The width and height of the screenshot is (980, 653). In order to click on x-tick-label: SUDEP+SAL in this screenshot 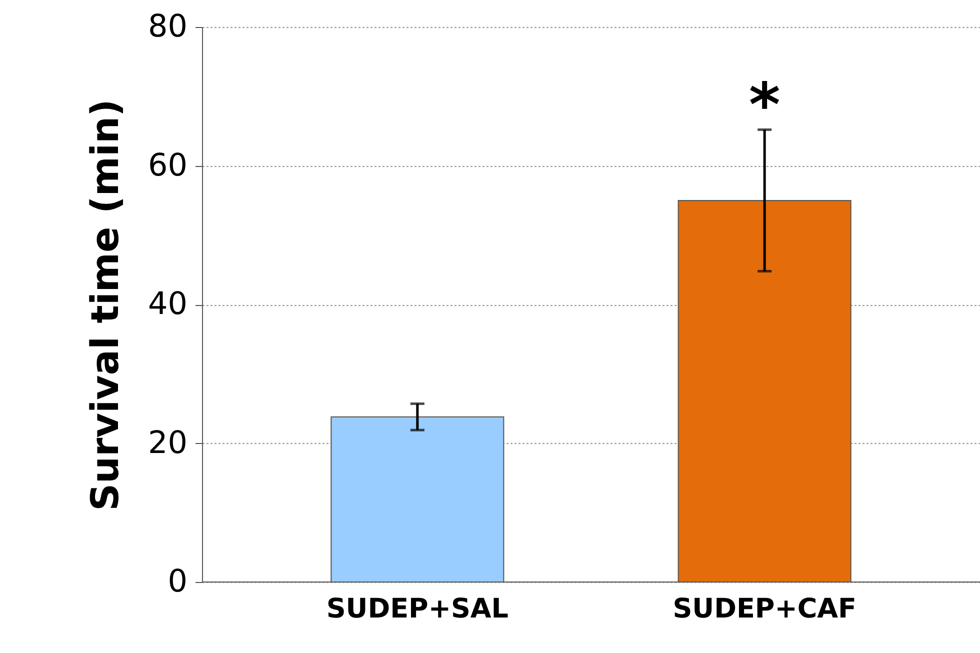, I will do `click(417, 609)`.